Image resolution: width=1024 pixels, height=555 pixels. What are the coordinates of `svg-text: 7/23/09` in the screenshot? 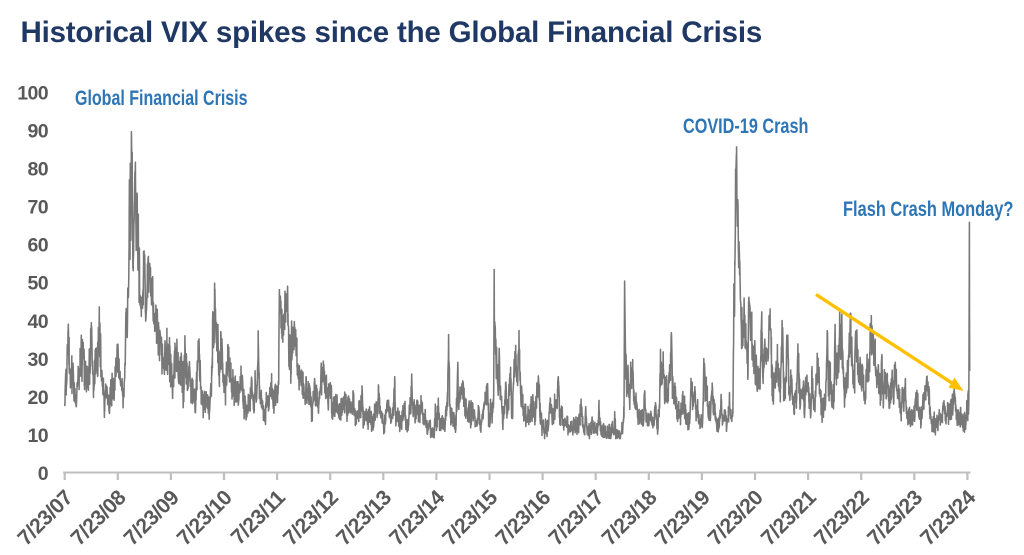 It's located at (152, 518).